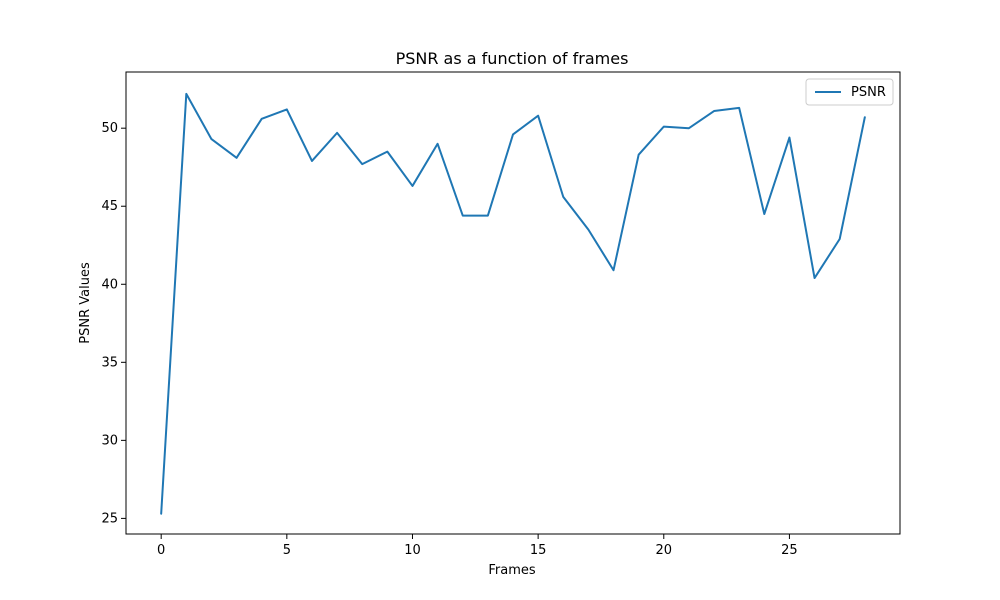  Describe the element at coordinates (789, 550) in the screenshot. I see `x-tick-label: 25` at that location.